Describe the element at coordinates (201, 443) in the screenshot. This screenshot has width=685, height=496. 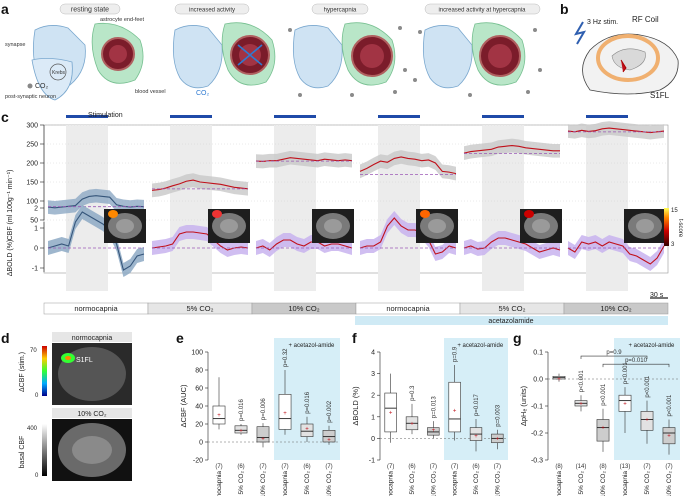
I see `y-tick-label: 0` at that location.